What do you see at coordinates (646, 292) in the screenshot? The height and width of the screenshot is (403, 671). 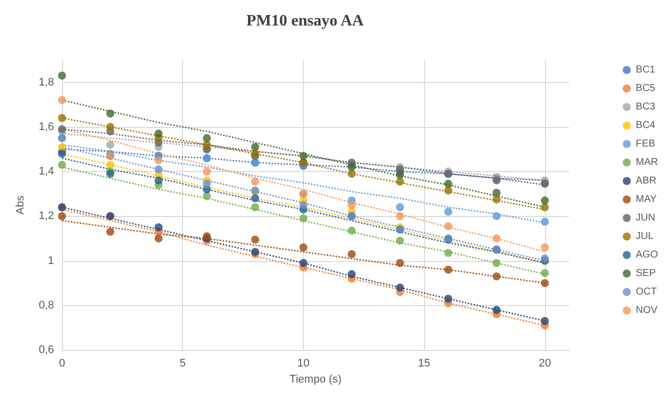 I see `legend-label: OCT` at bounding box center [646, 292].